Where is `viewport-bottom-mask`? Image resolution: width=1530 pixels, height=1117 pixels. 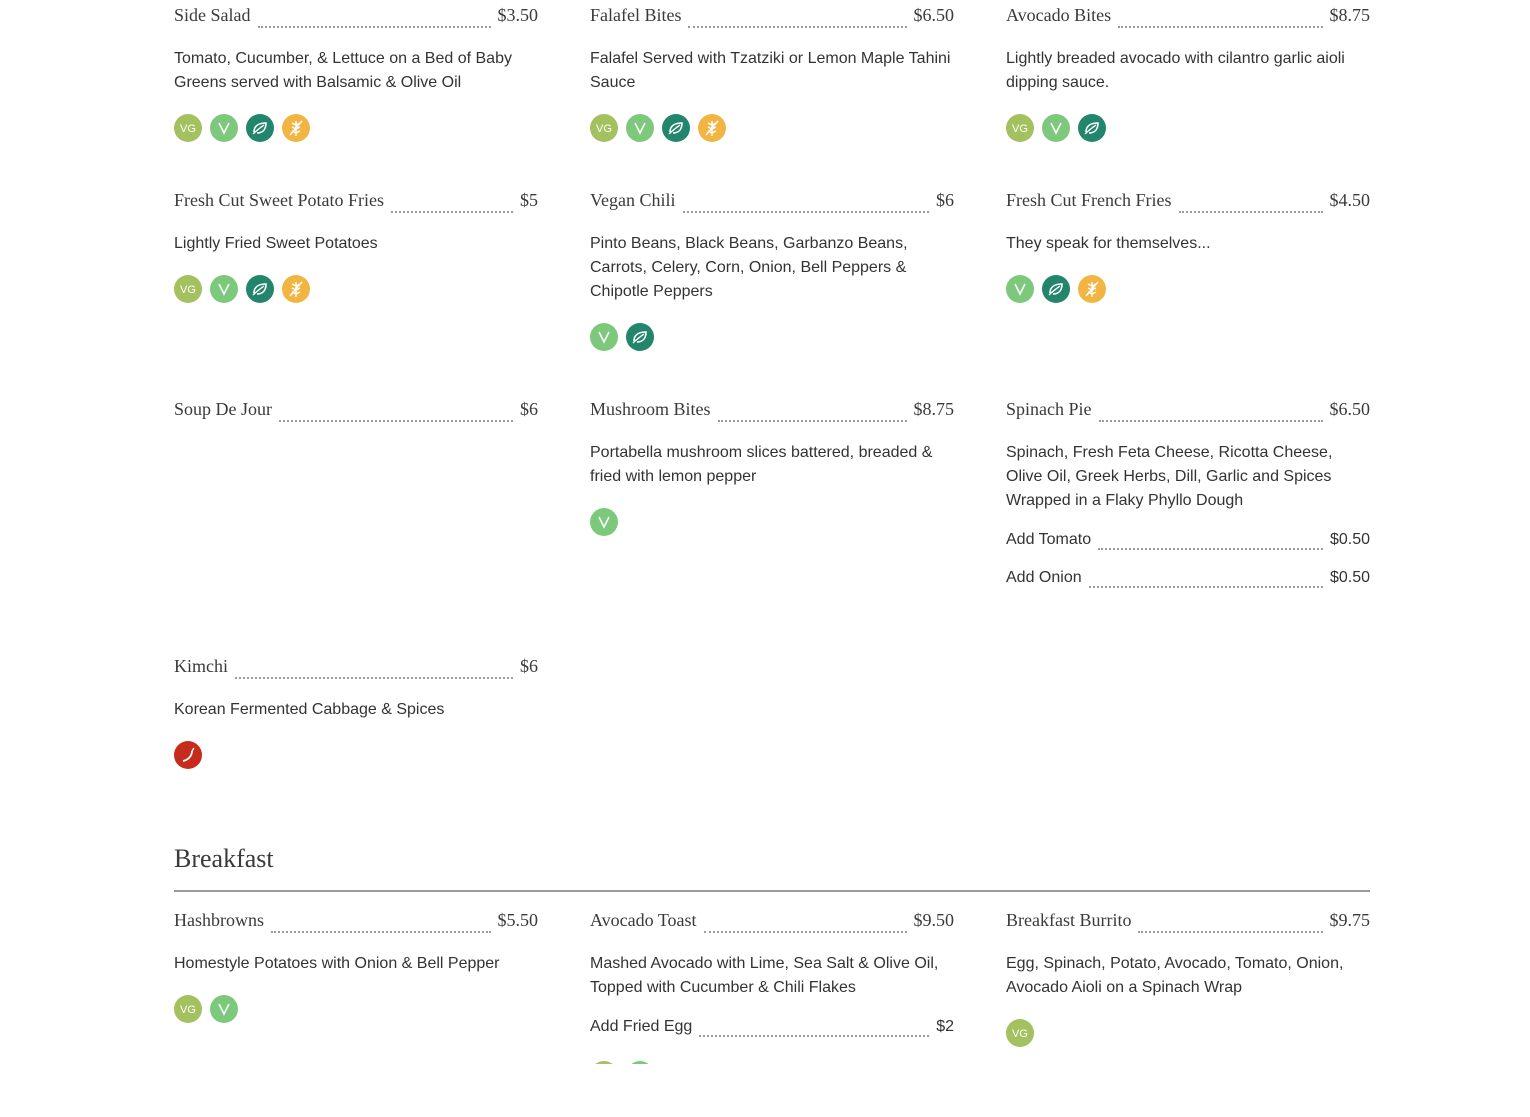
viewport-bottom-mask is located at coordinates (765, 1090).